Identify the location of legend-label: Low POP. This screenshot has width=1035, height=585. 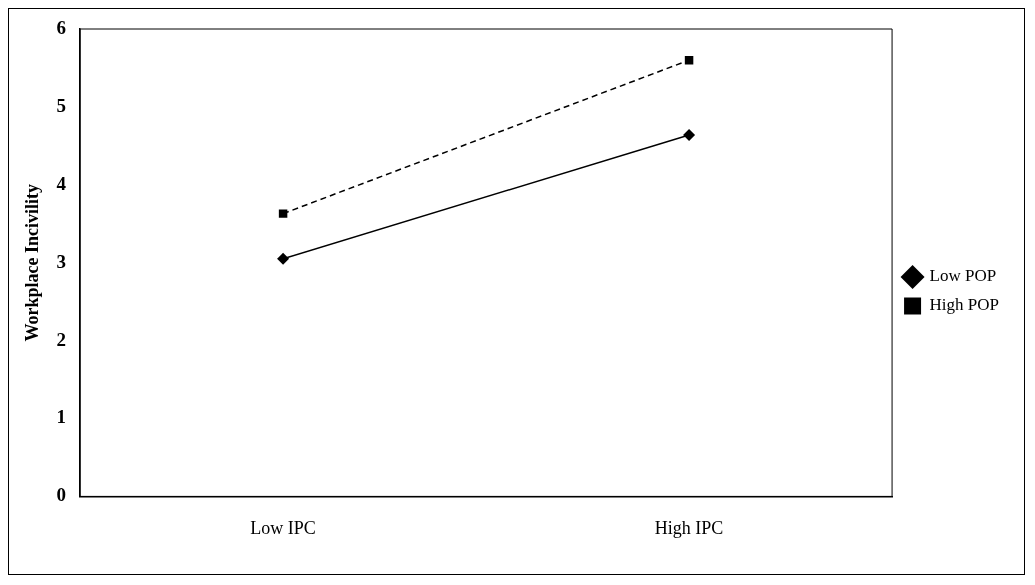
(963, 276).